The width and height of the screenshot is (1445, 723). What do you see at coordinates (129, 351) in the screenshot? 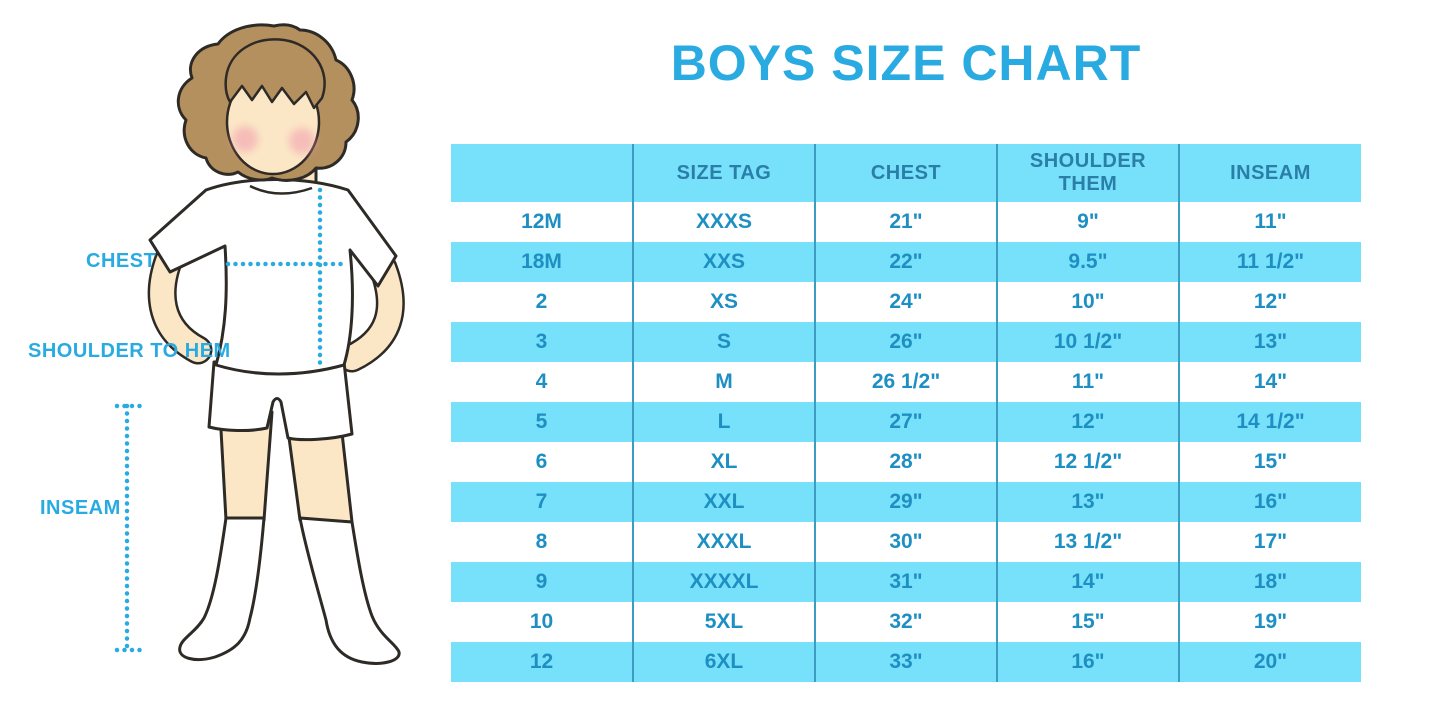
I see `shoulder-to-hem-label: SHOULDER TO HEM` at bounding box center [129, 351].